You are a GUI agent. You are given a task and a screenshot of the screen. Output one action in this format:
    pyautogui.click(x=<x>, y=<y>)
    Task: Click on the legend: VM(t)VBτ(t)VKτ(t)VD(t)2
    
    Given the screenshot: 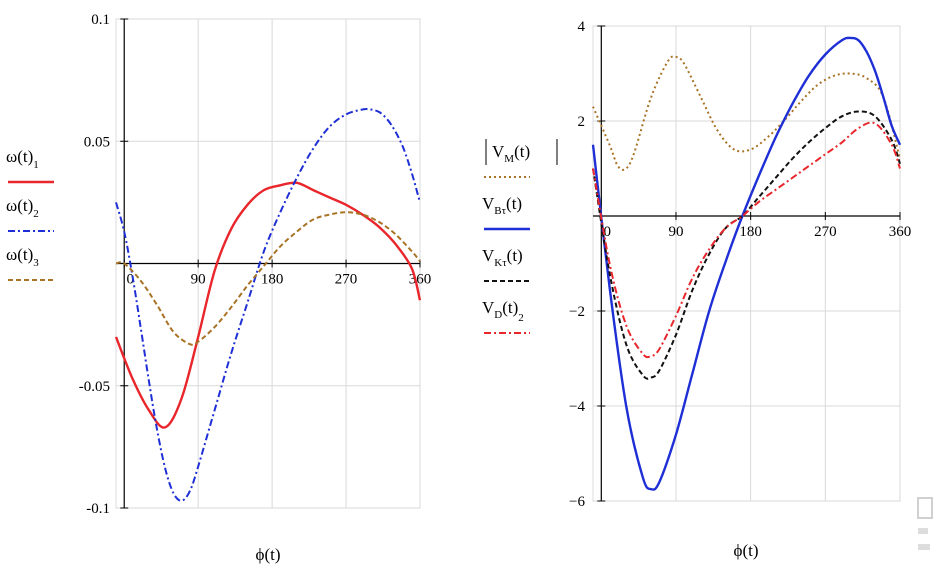 What is the action you would take?
    pyautogui.click(x=520, y=236)
    